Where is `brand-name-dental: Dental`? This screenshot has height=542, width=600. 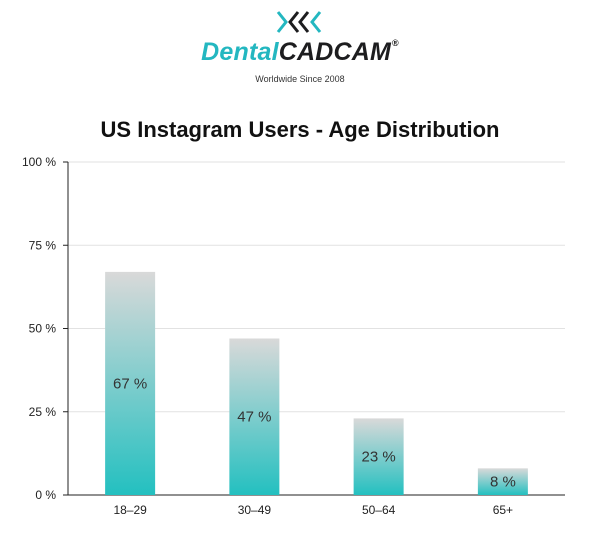 brand-name-dental: Dental is located at coordinates (240, 52).